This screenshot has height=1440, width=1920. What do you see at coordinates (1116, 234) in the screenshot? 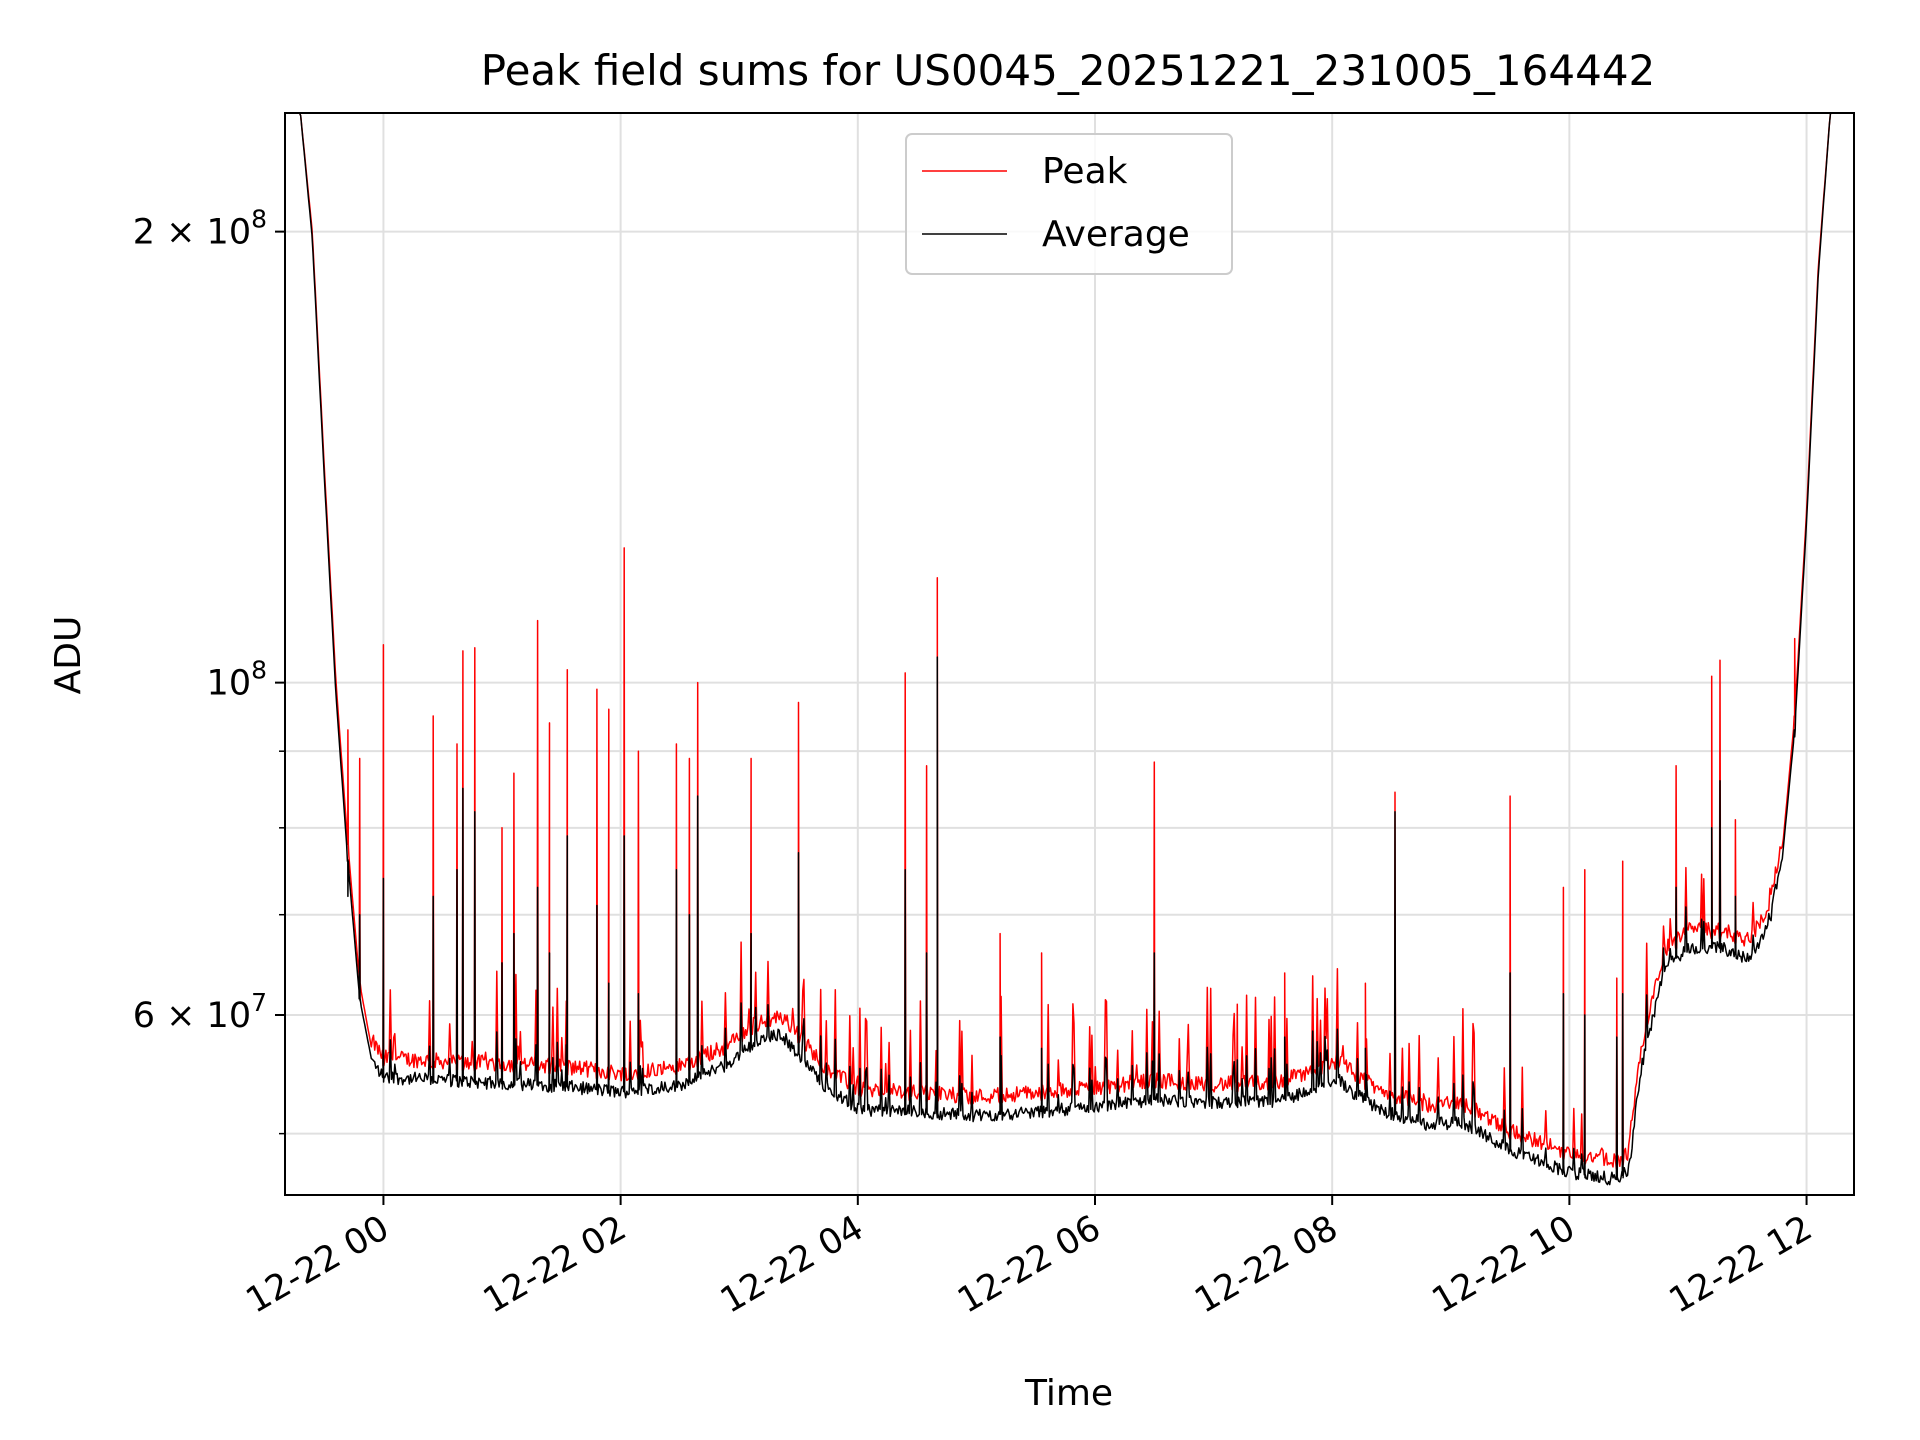
I see `legend-average-label: Average` at bounding box center [1116, 234].